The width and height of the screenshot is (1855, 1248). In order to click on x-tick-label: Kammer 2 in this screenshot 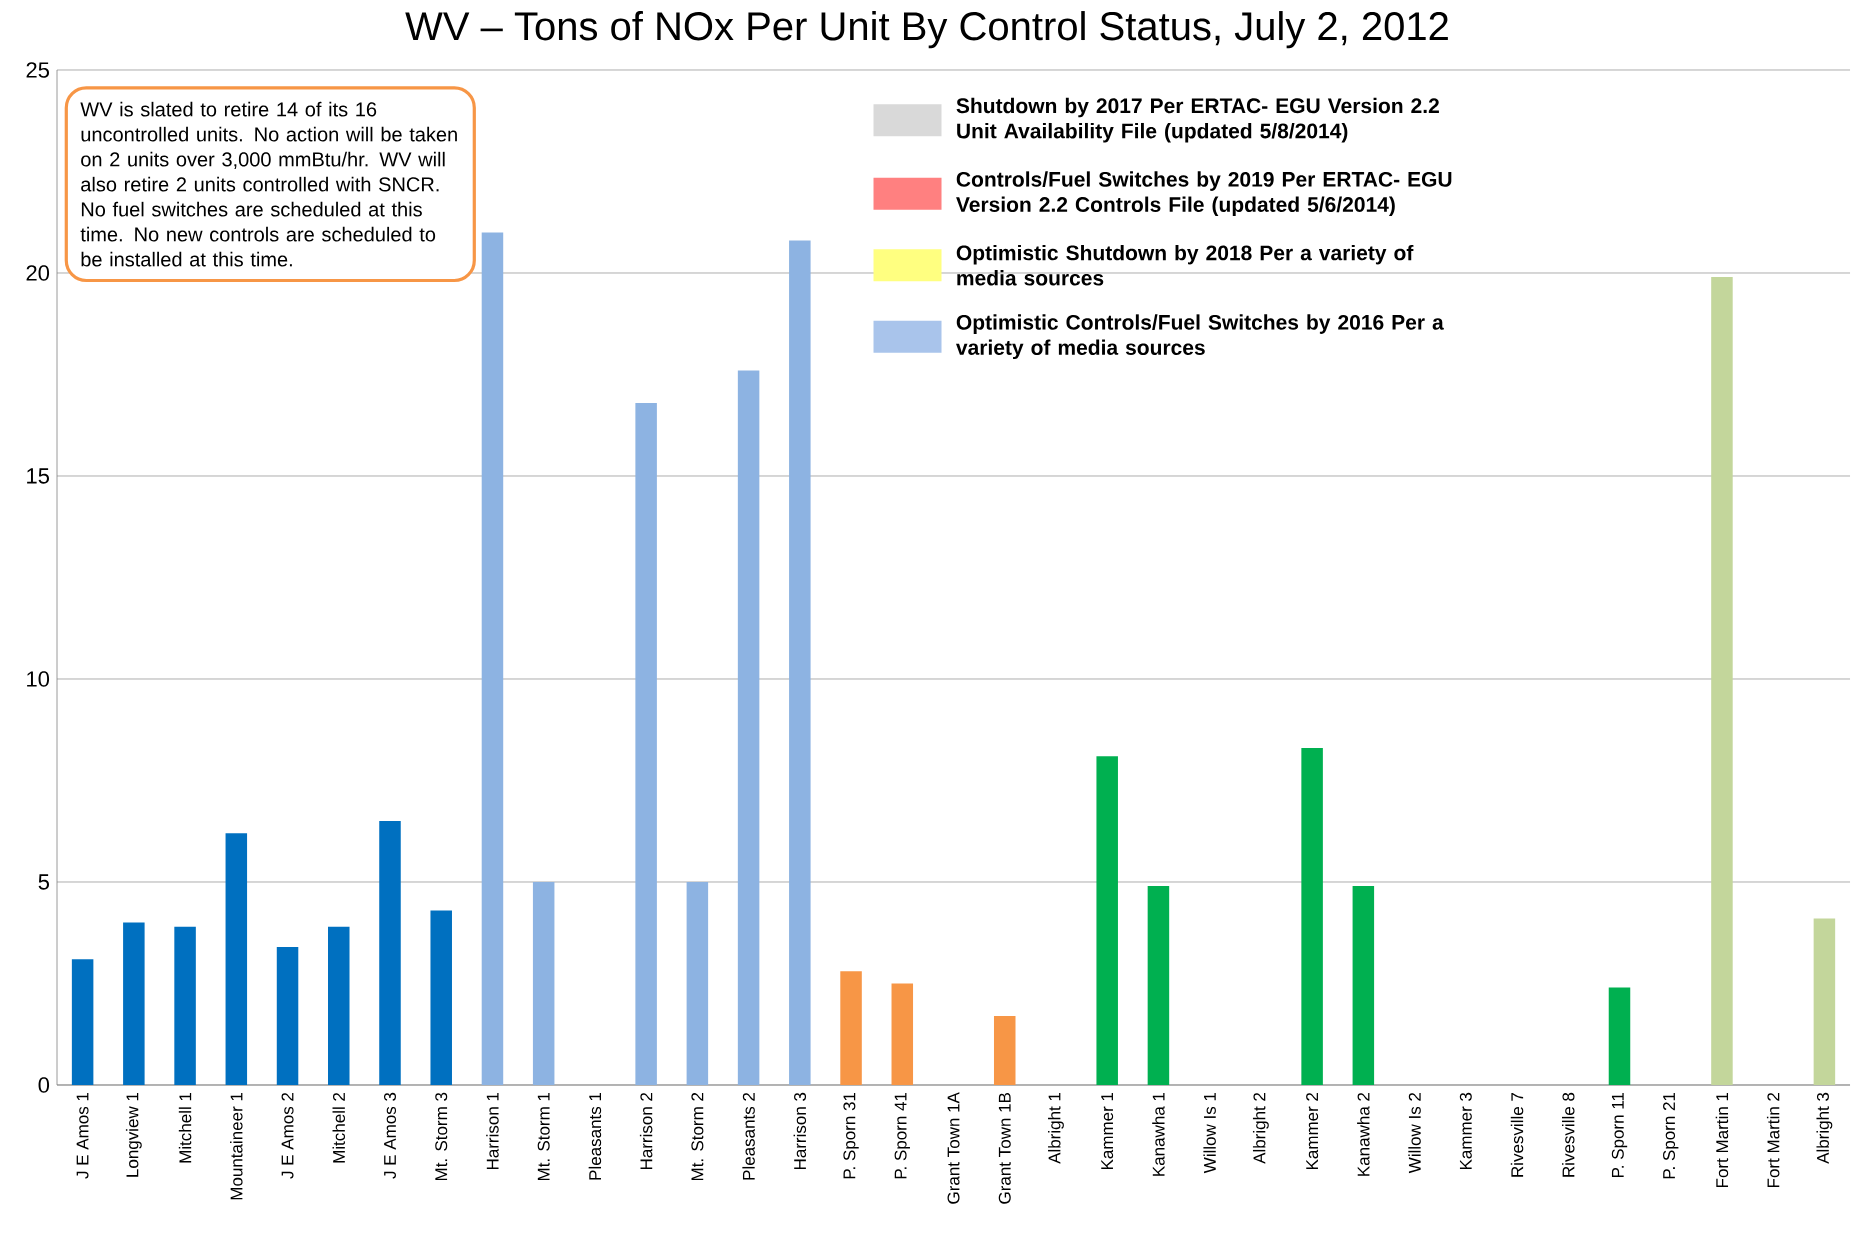, I will do `click(1312, 1131)`.